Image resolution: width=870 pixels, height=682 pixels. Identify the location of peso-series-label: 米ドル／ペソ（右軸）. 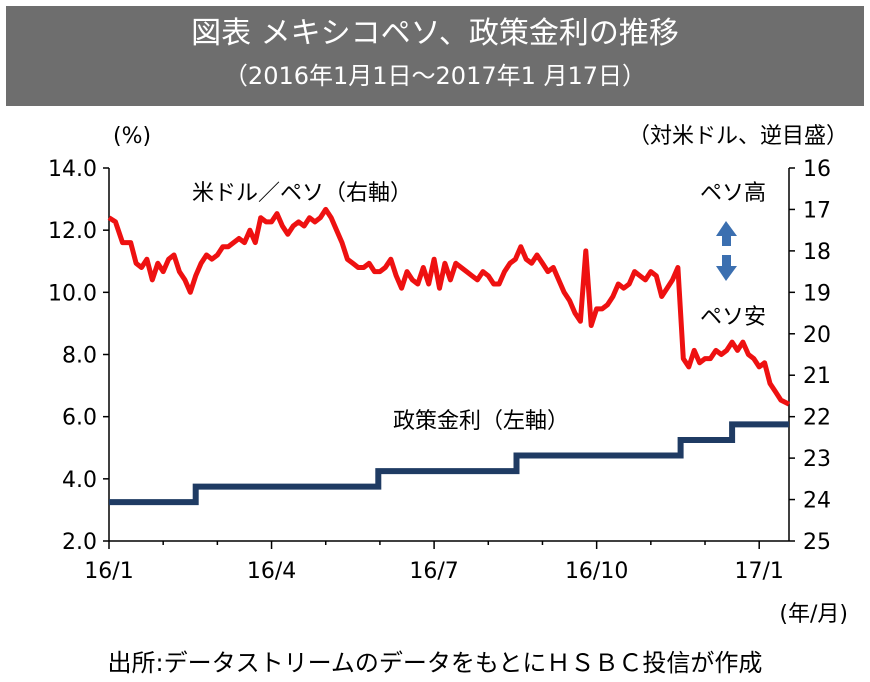
(302, 193).